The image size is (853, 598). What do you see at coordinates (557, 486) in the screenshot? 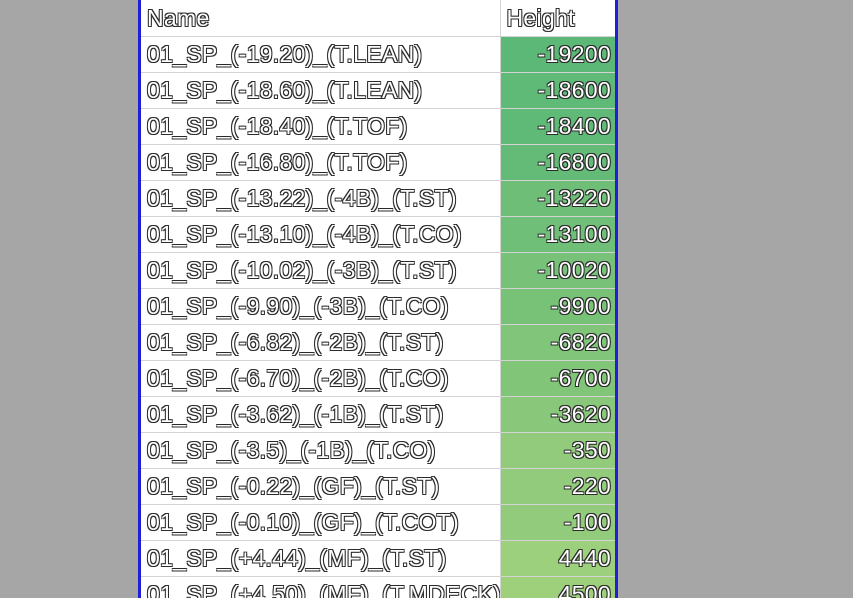
I see `height-cell: -220` at bounding box center [557, 486].